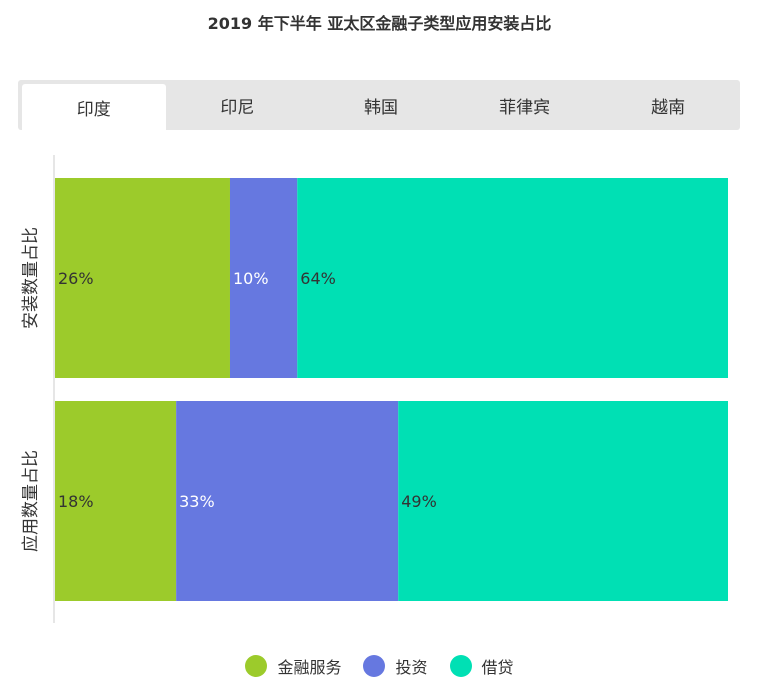 Image resolution: width=759 pixels, height=690 pixels. Describe the element at coordinates (309, 667) in the screenshot. I see `legend-label-financial-services: 金融服务` at that location.